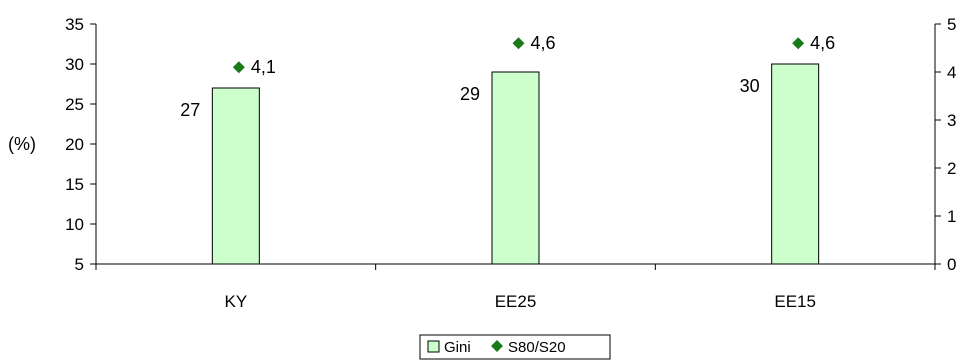  Describe the element at coordinates (951, 120) in the screenshot. I see `y2-tick-label: 3` at that location.